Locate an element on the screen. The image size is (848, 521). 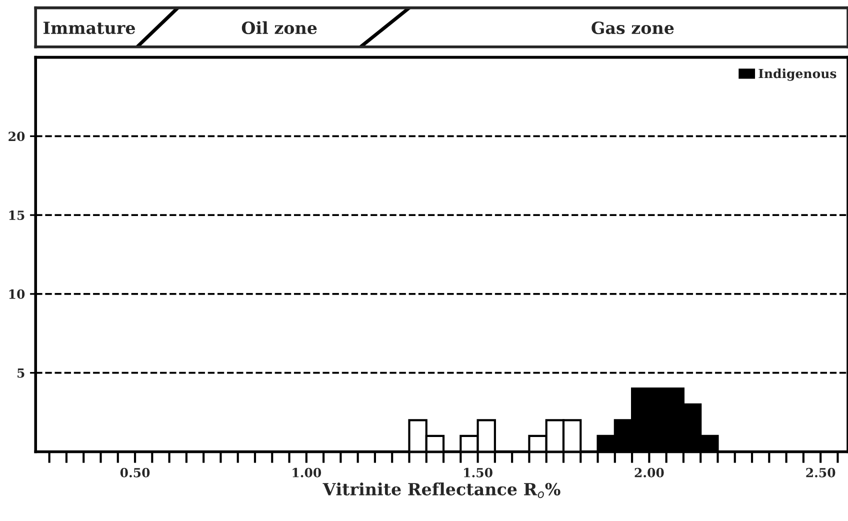
x-tick-label: 2.00 is located at coordinates (649, 473).